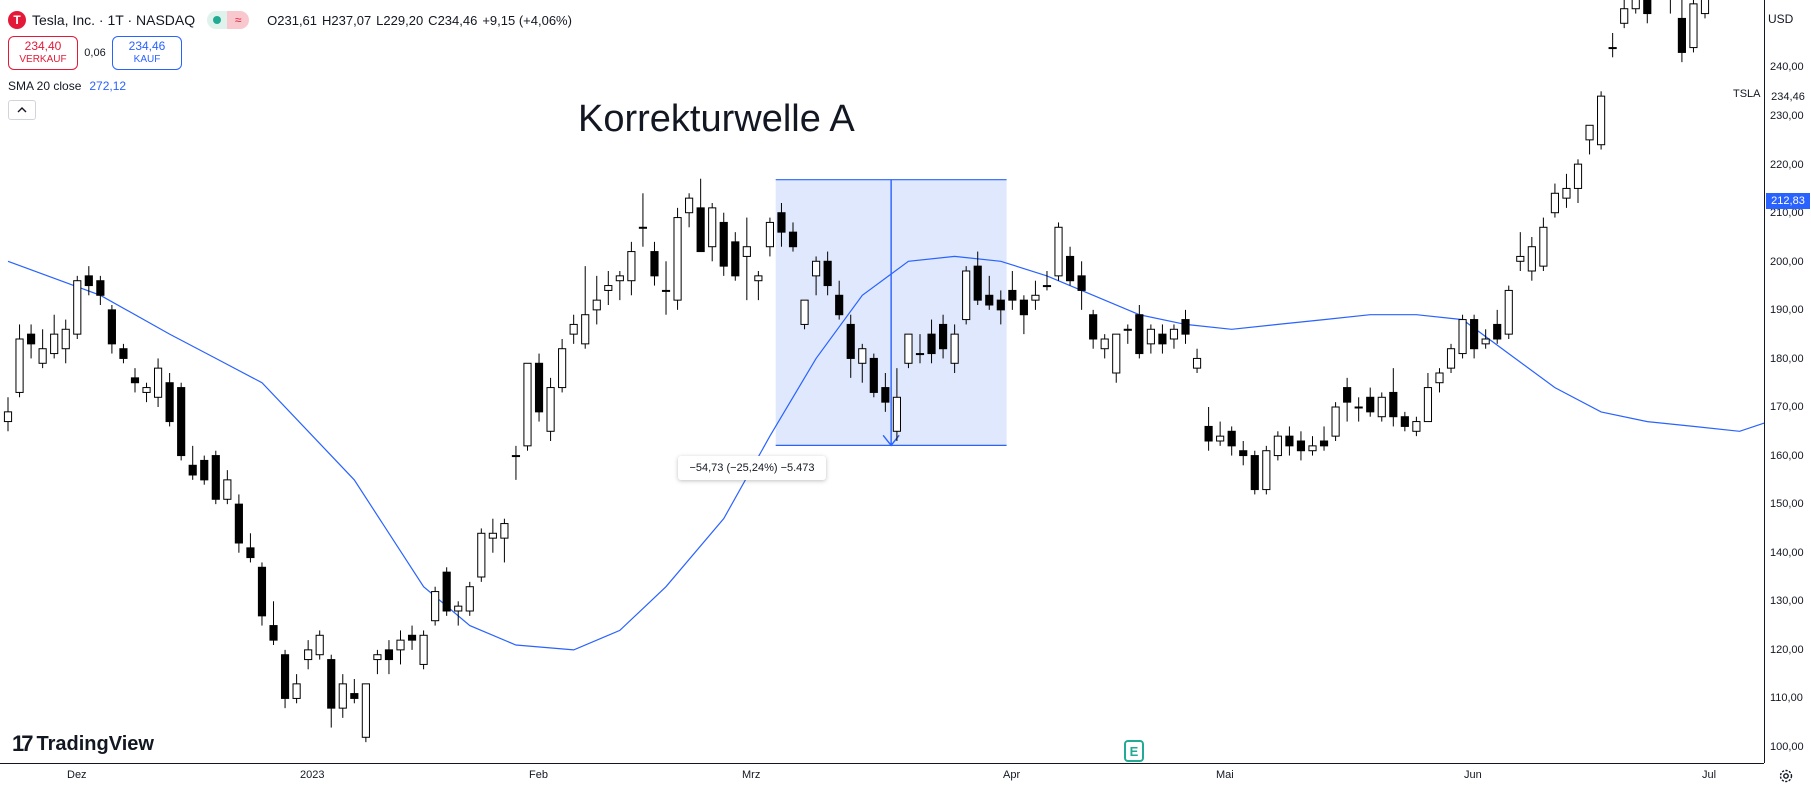  What do you see at coordinates (43, 53) in the screenshot?
I see `sell-button: 234,40 VERKAUF` at bounding box center [43, 53].